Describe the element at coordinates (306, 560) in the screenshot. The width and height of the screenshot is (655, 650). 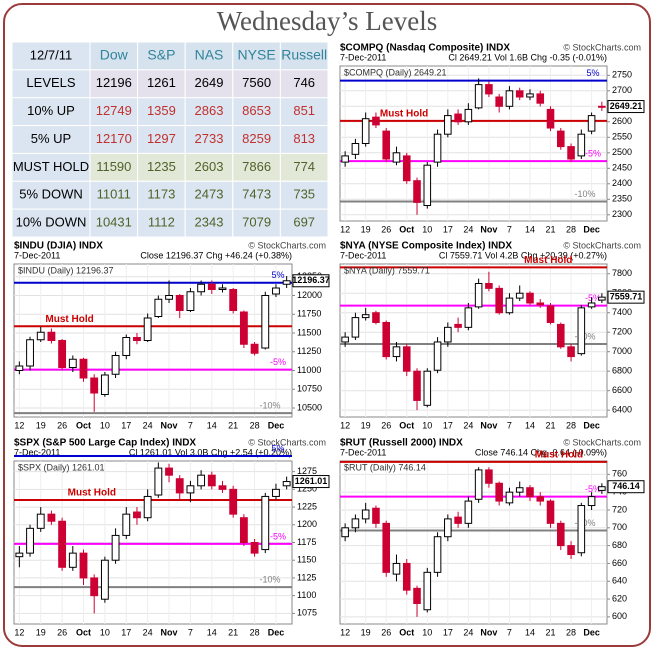
I see `y-tick-label: 1150` at that location.